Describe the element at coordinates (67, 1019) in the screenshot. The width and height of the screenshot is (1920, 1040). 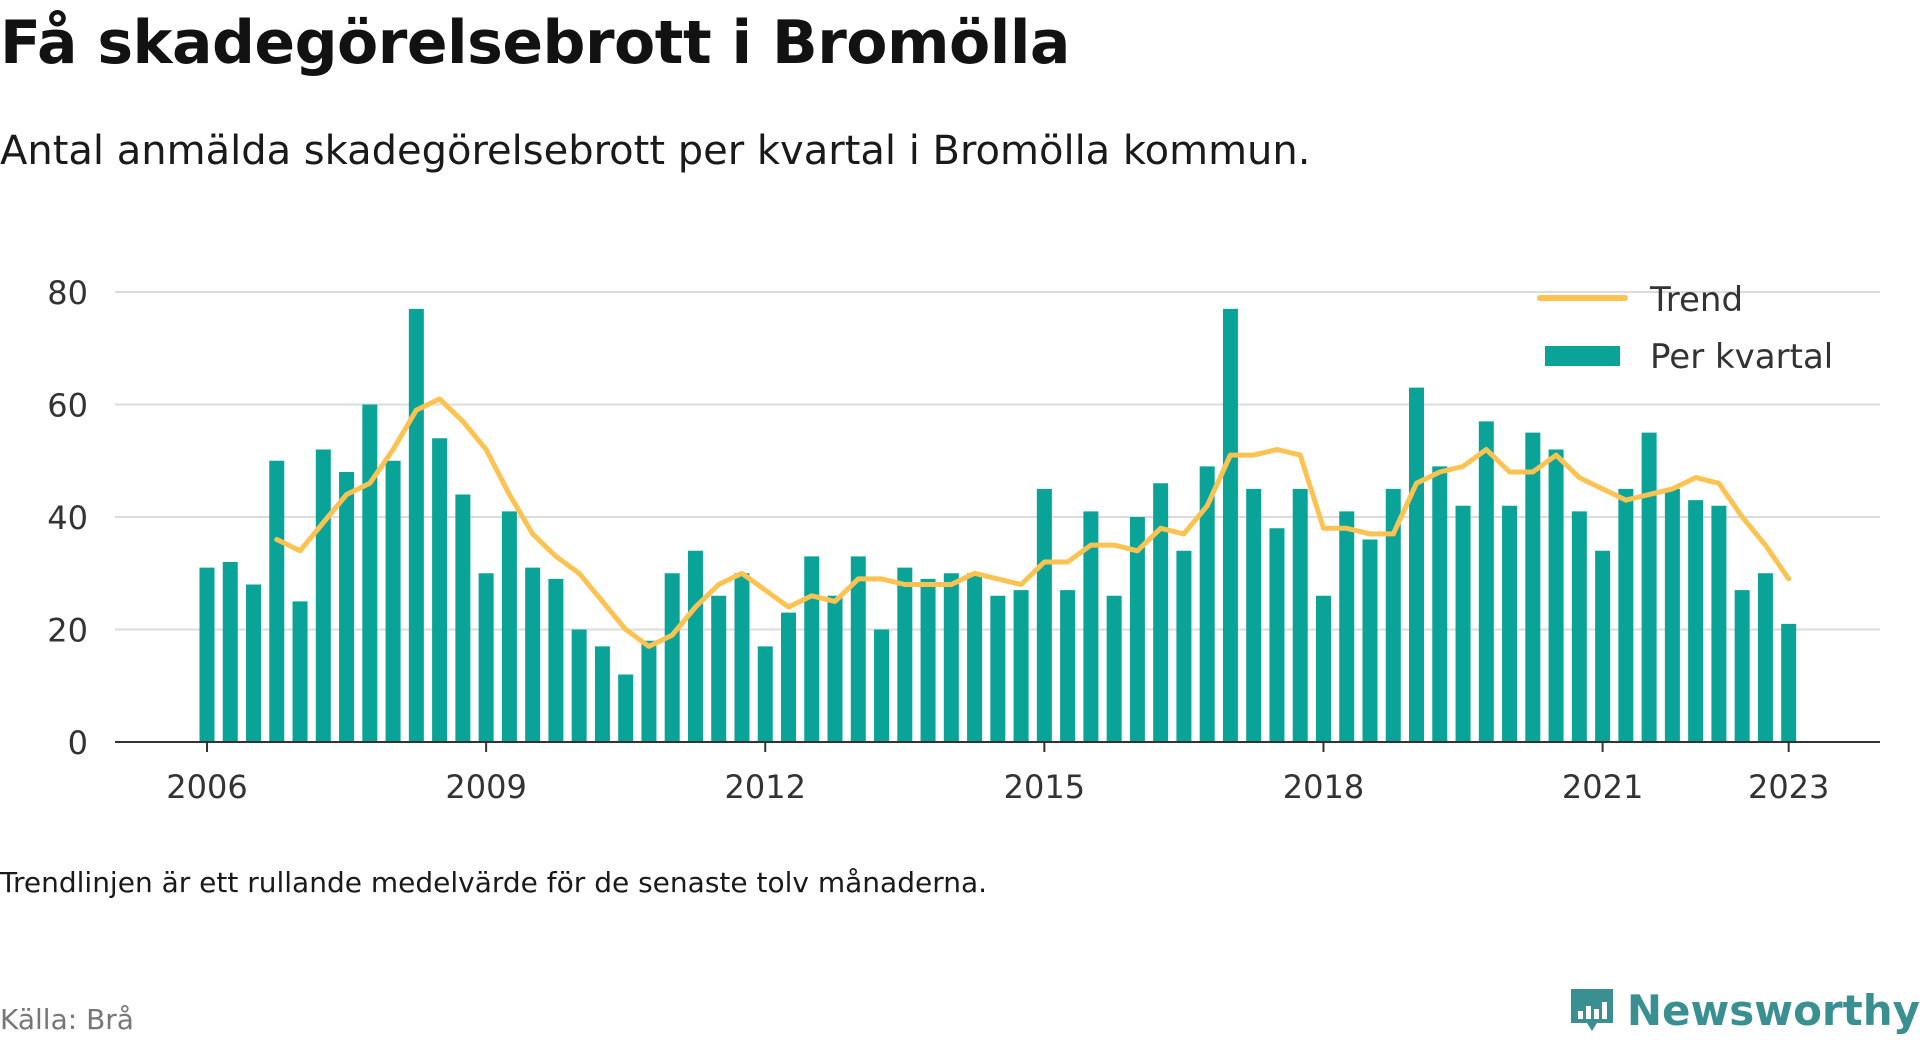
I see `source-credit: Källa: Brå` at that location.